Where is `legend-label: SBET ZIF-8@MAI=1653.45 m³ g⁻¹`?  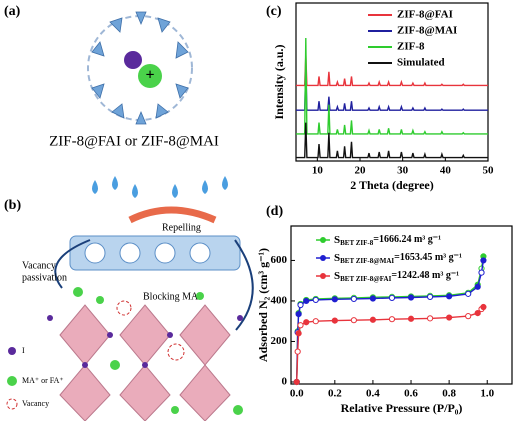 legend-label: SBET ZIF-8@MAI=1653.45 m³ g⁻¹ is located at coordinates (398, 258).